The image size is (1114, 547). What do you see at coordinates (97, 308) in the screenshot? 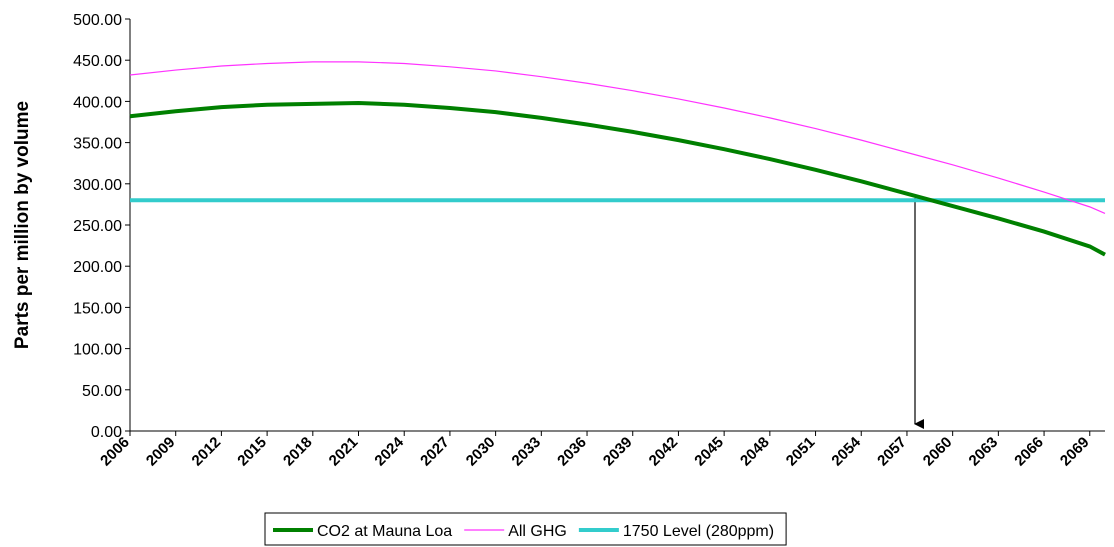
I see `y-tick-label: 150.00` at bounding box center [97, 308].